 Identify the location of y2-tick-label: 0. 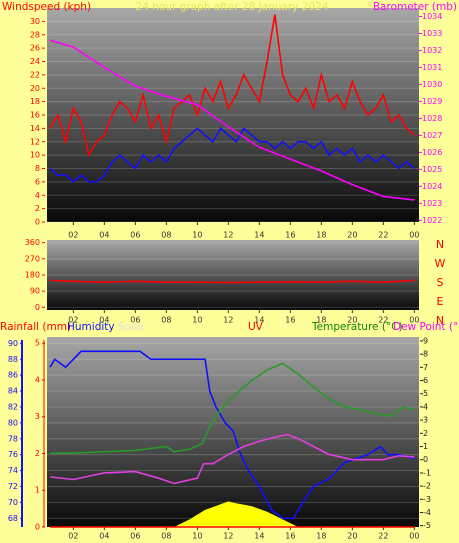
(425, 459).